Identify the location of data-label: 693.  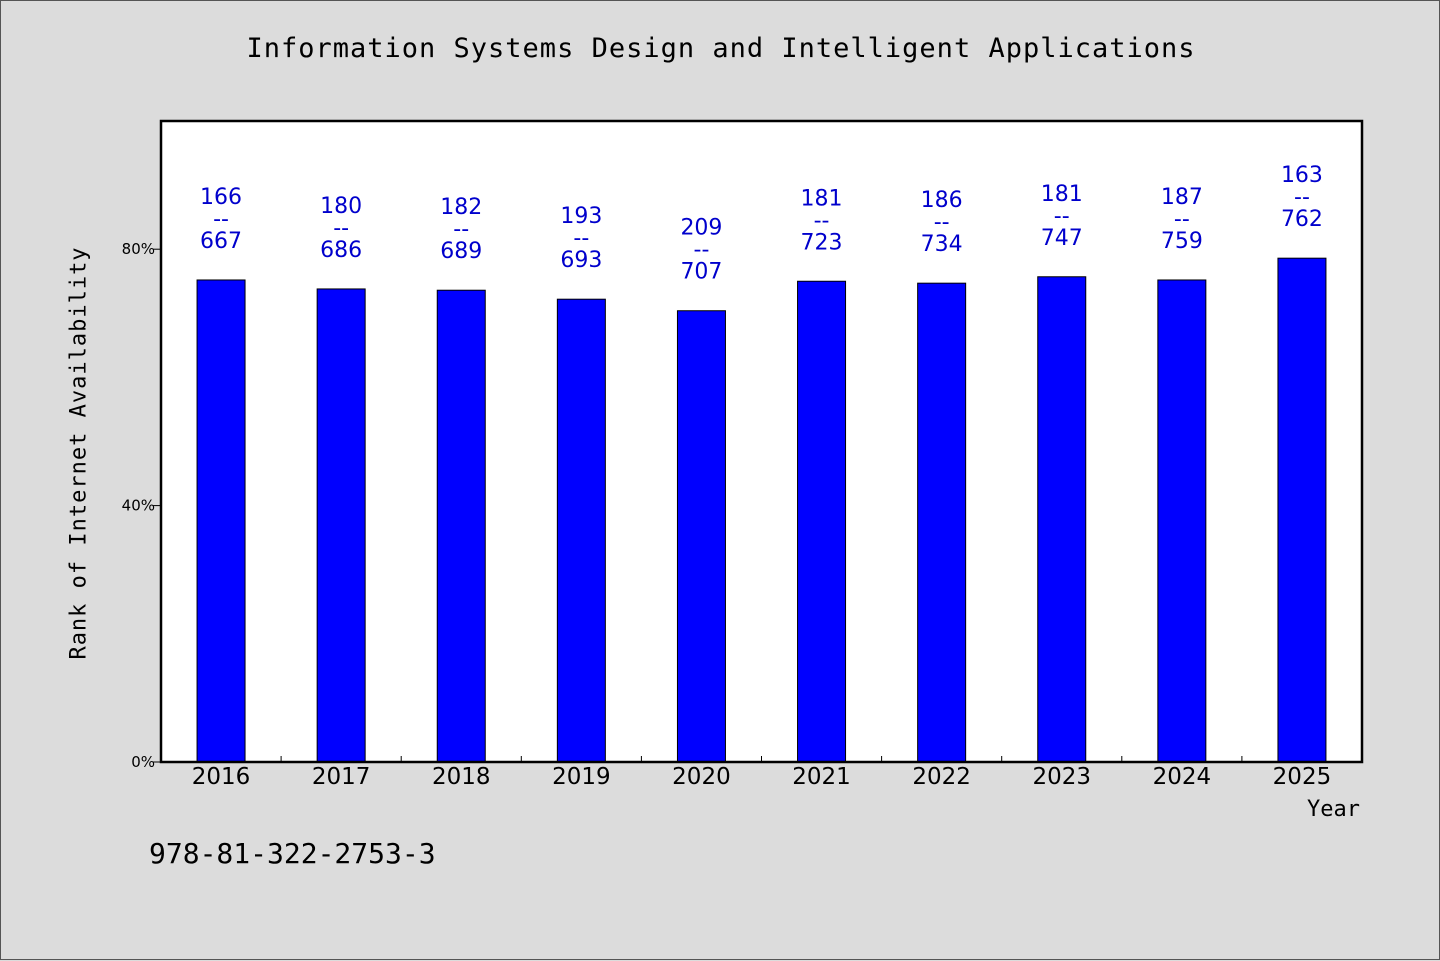
(581, 260).